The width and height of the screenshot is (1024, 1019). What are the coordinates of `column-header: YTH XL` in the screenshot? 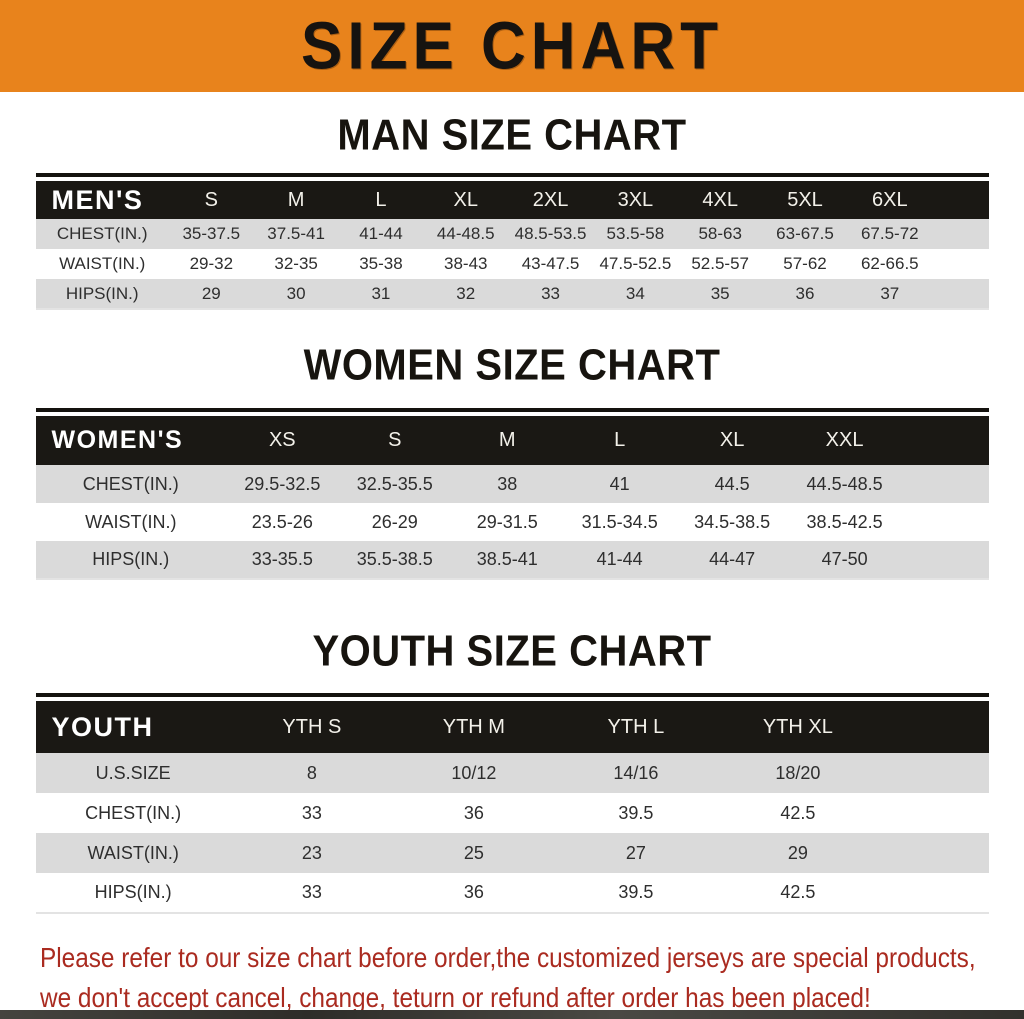 It's located at (797, 726).